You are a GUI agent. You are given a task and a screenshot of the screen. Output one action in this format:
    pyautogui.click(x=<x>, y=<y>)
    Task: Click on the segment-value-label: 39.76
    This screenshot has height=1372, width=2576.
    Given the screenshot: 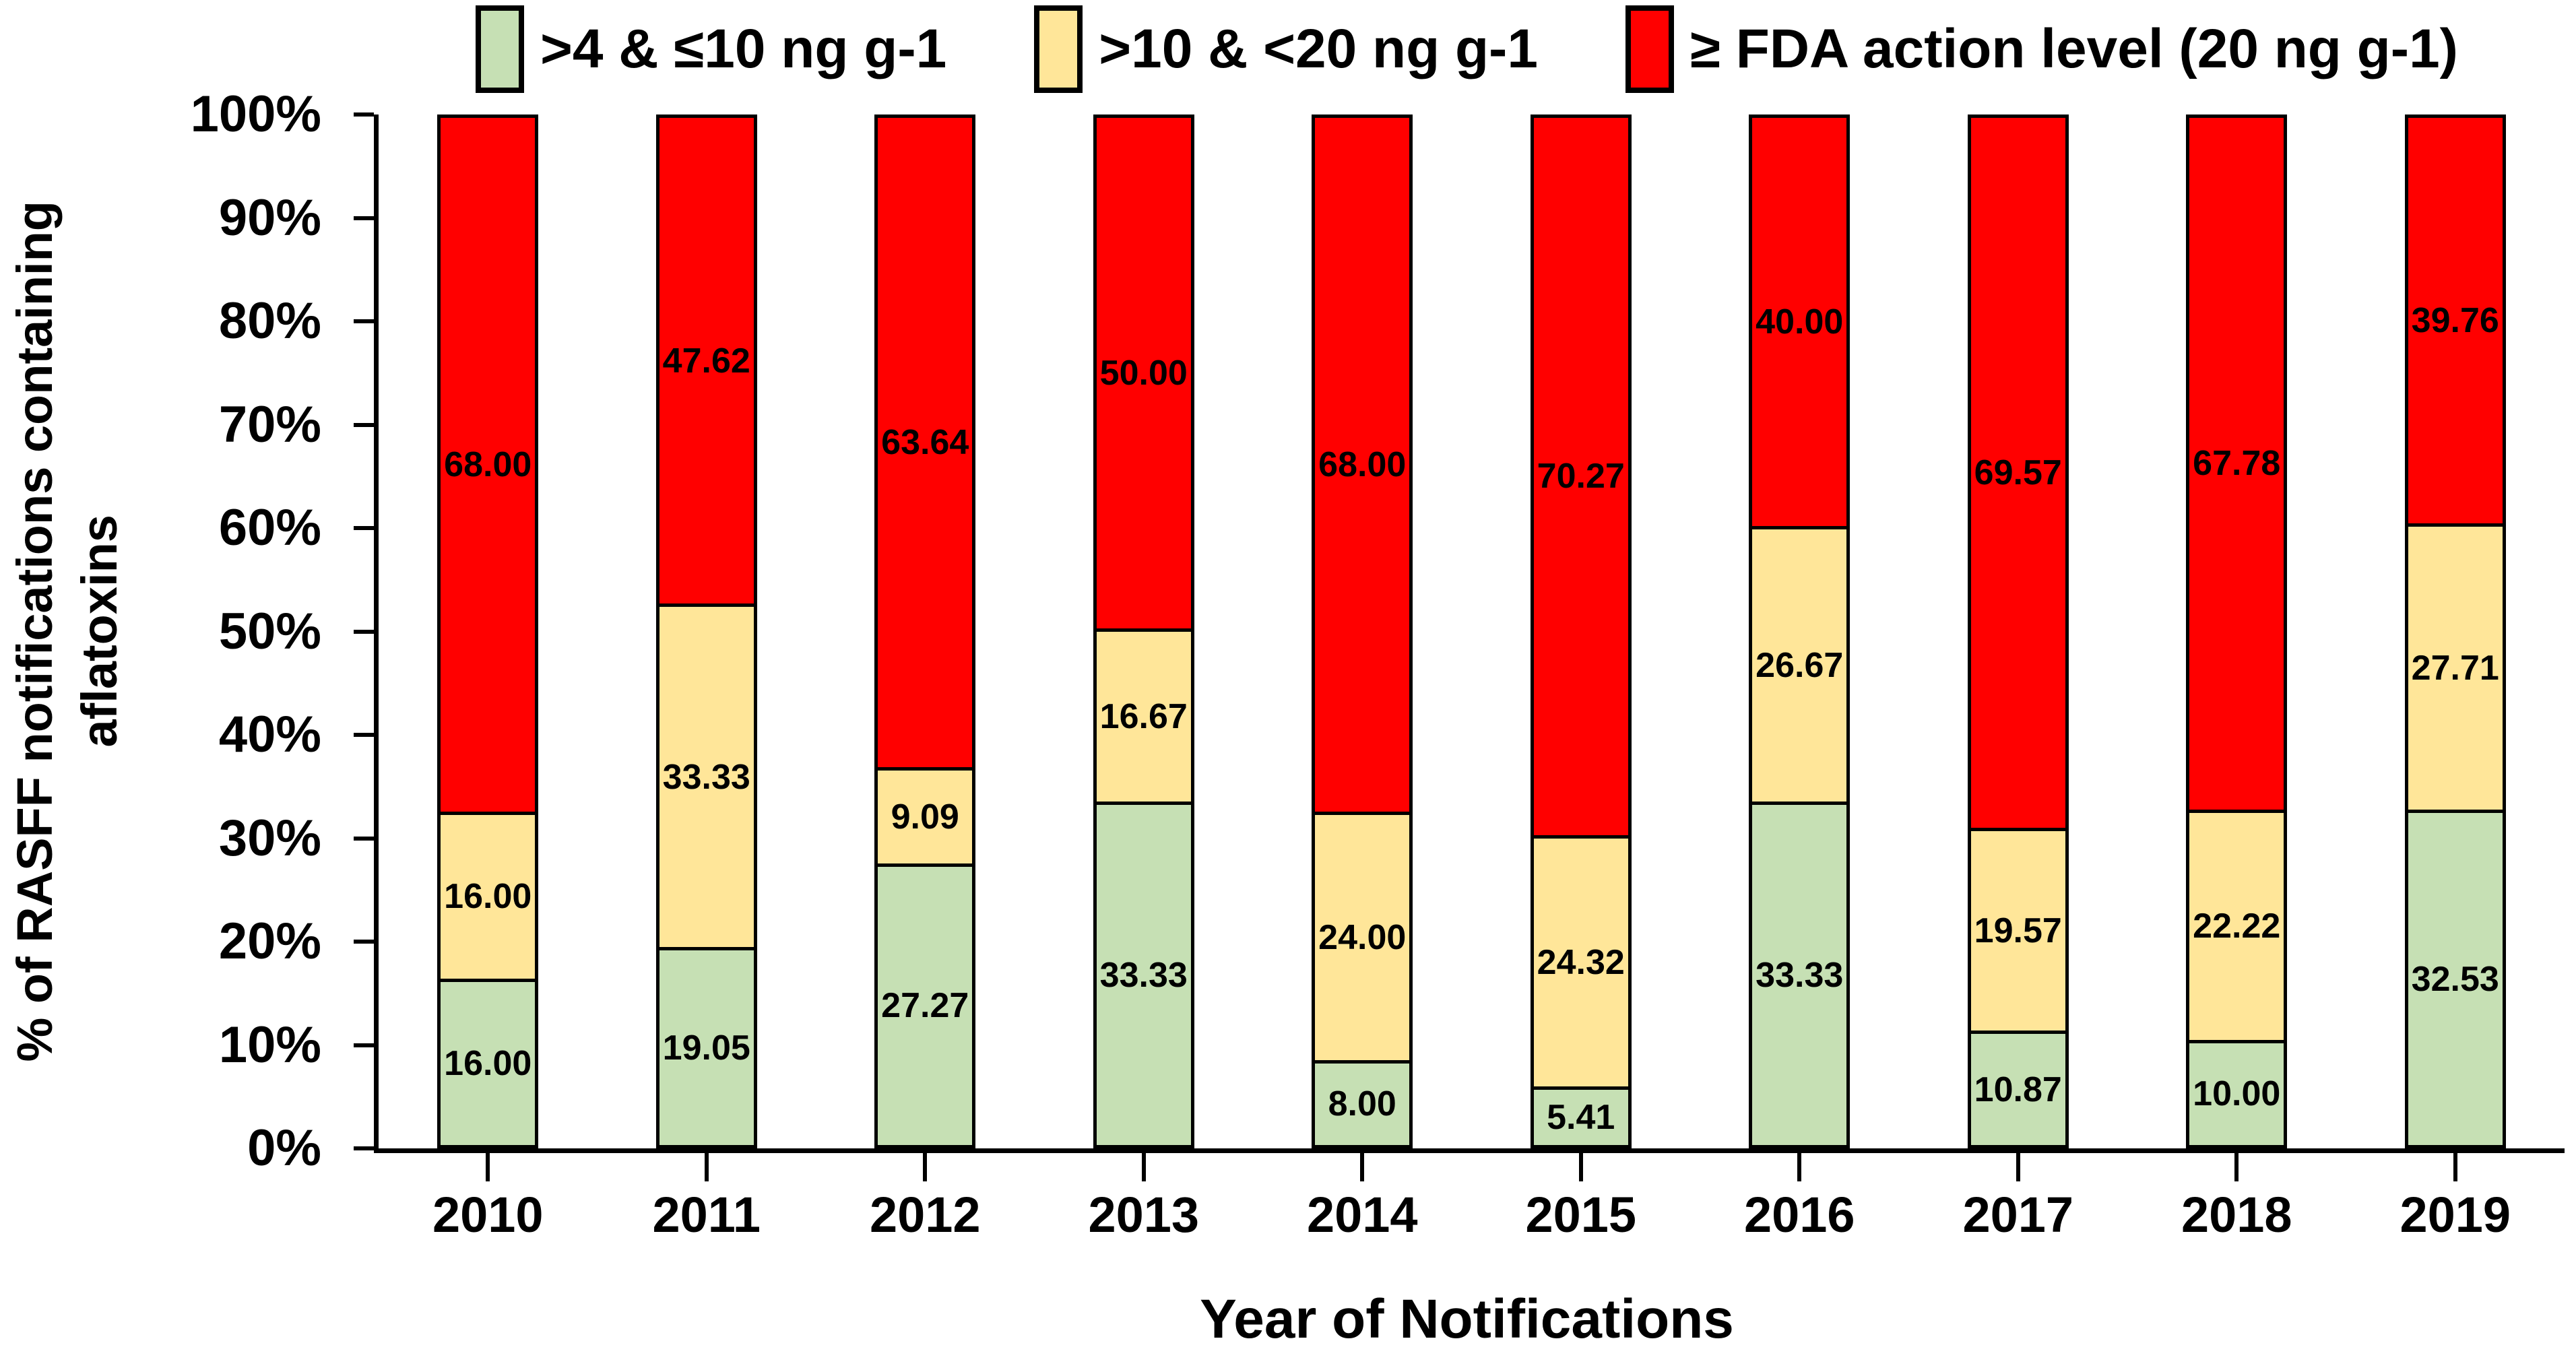 What is the action you would take?
    pyautogui.click(x=2455, y=321)
    